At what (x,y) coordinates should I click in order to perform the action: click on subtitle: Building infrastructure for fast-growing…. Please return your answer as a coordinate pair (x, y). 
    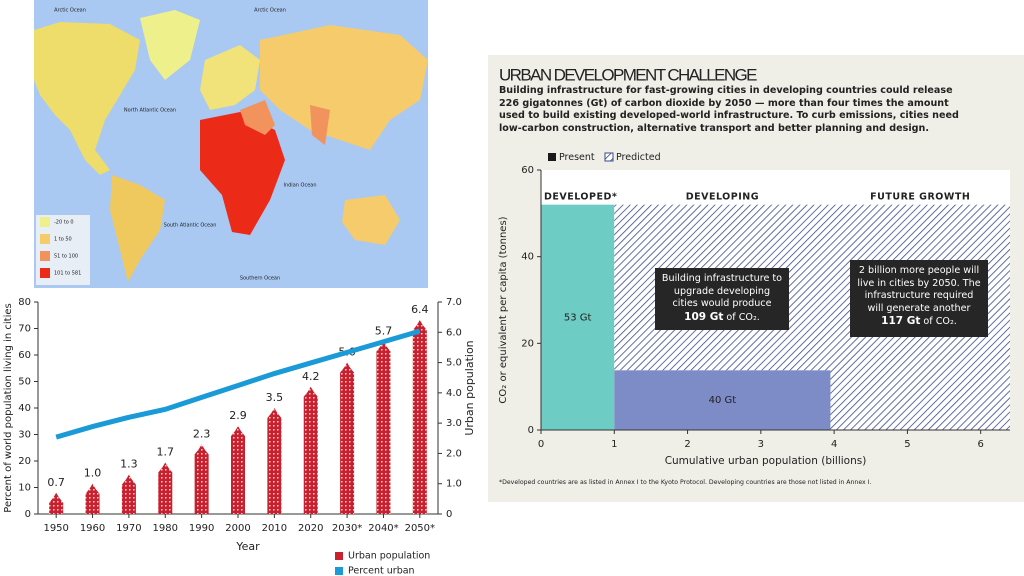
    Looking at the image, I should click on (729, 109).